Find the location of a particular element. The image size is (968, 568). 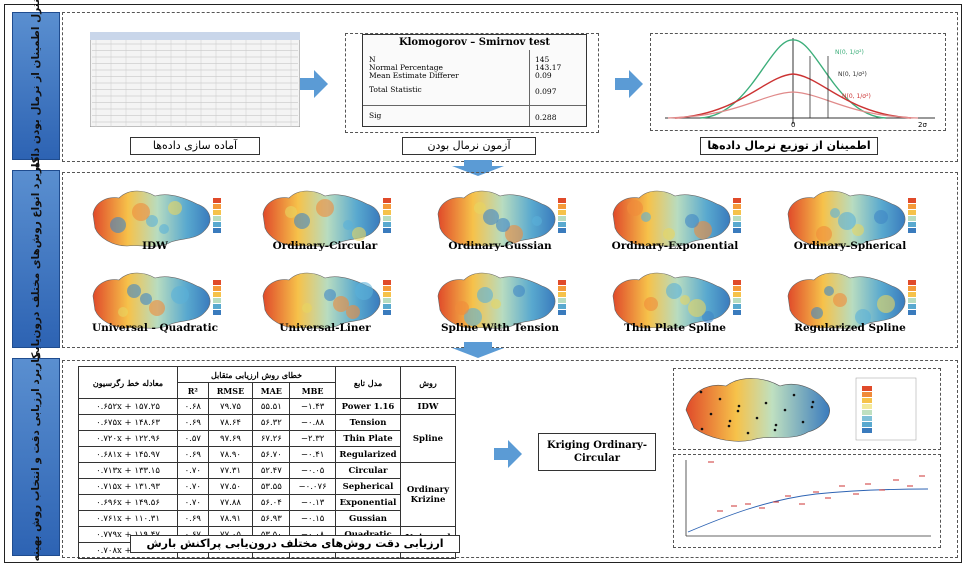

row3-title: کاربرد ارزیابی دقت و انتخاب روش بهینه is located at coordinates (36, 457).